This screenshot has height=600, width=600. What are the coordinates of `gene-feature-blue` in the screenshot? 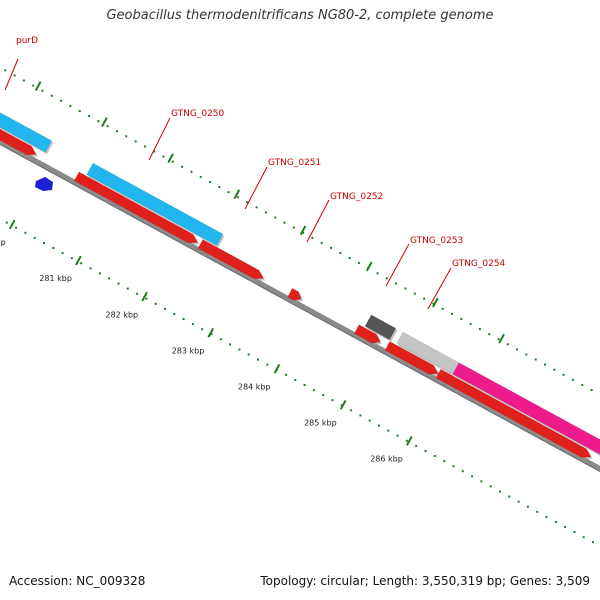 It's located at (44, 184).